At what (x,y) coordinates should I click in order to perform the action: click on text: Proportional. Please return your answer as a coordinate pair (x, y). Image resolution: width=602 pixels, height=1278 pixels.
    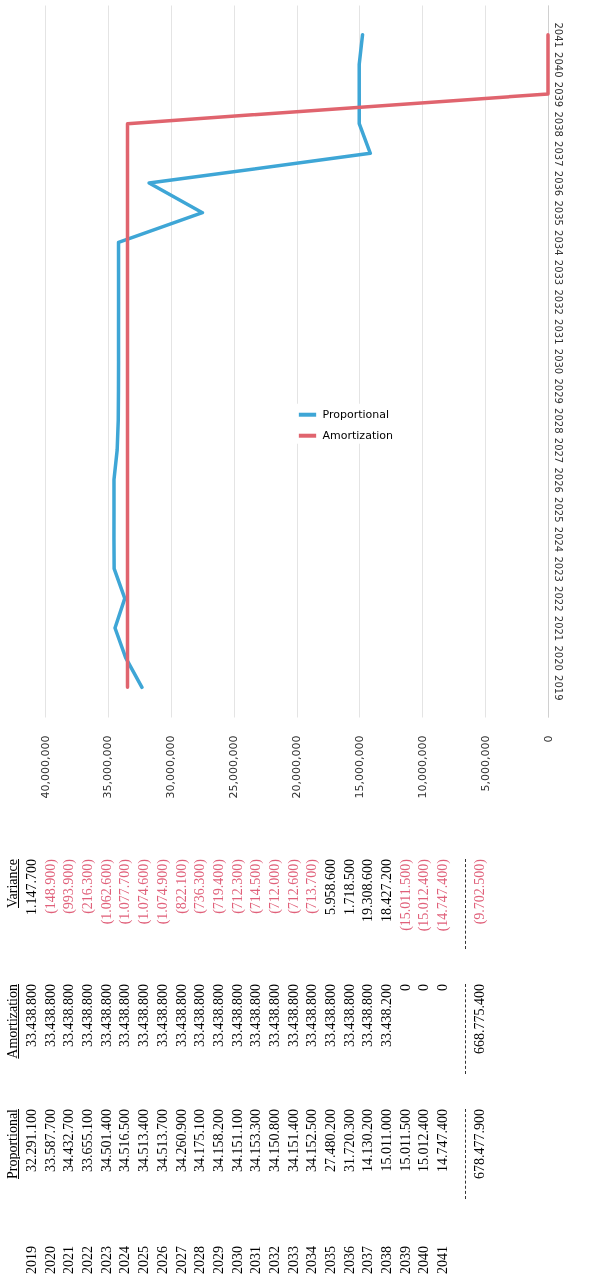
    Looking at the image, I should click on (13, 1144).